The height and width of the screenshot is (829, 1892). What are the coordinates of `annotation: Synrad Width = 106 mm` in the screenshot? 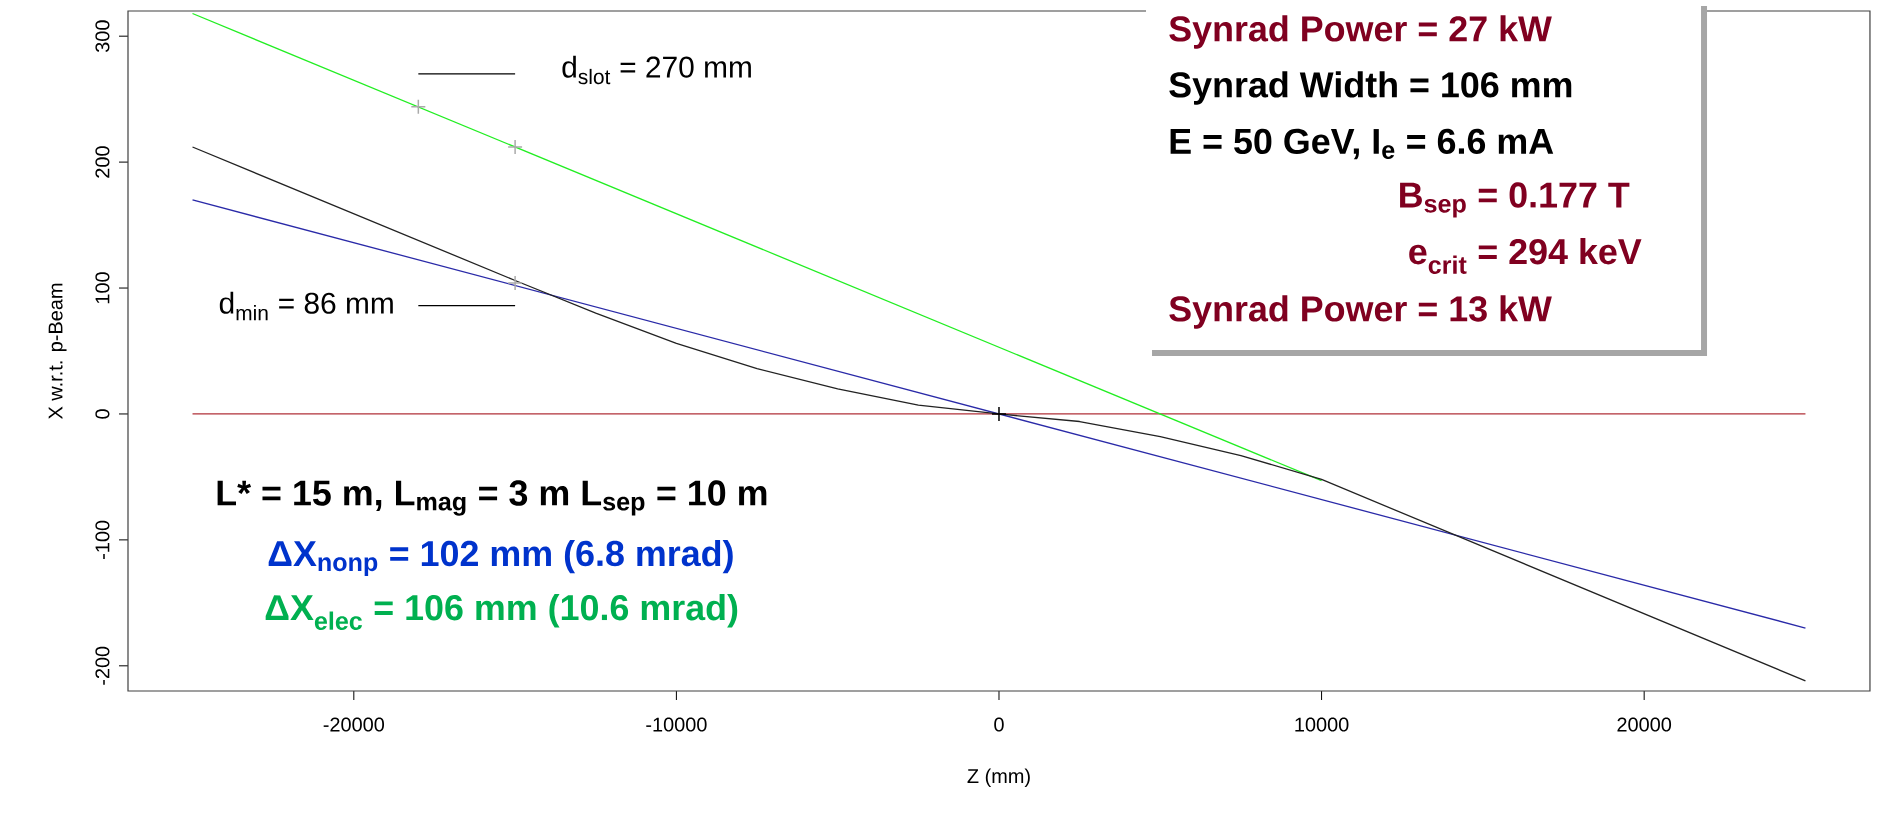 It's located at (1370, 88).